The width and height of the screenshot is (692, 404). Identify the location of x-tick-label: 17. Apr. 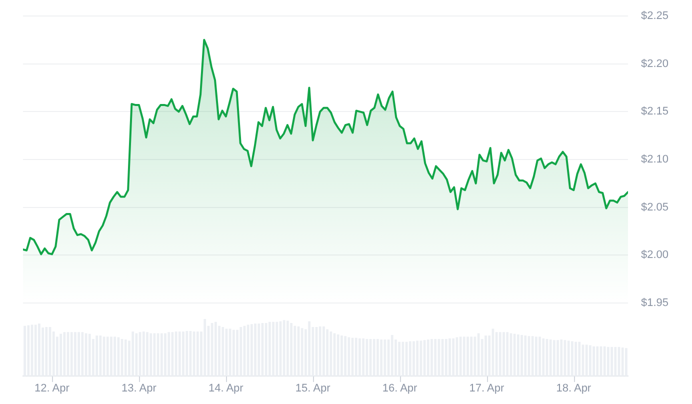
(486, 388).